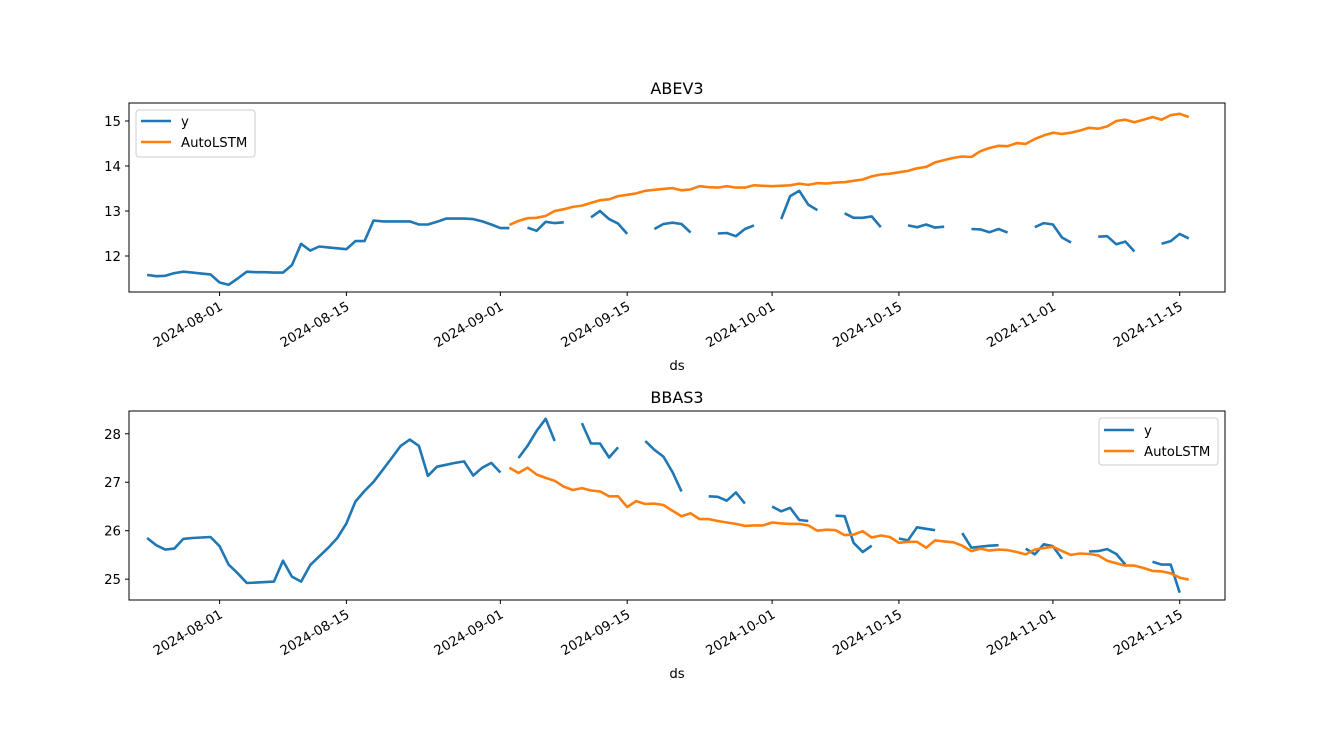  I want to click on series-line-y, so click(668, 238).